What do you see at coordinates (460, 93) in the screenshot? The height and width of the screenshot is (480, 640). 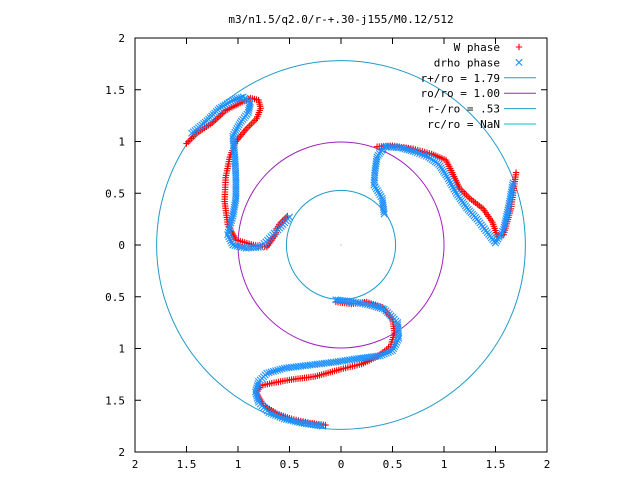 I see `legend-label: ro/ro = 1.00` at bounding box center [460, 93].